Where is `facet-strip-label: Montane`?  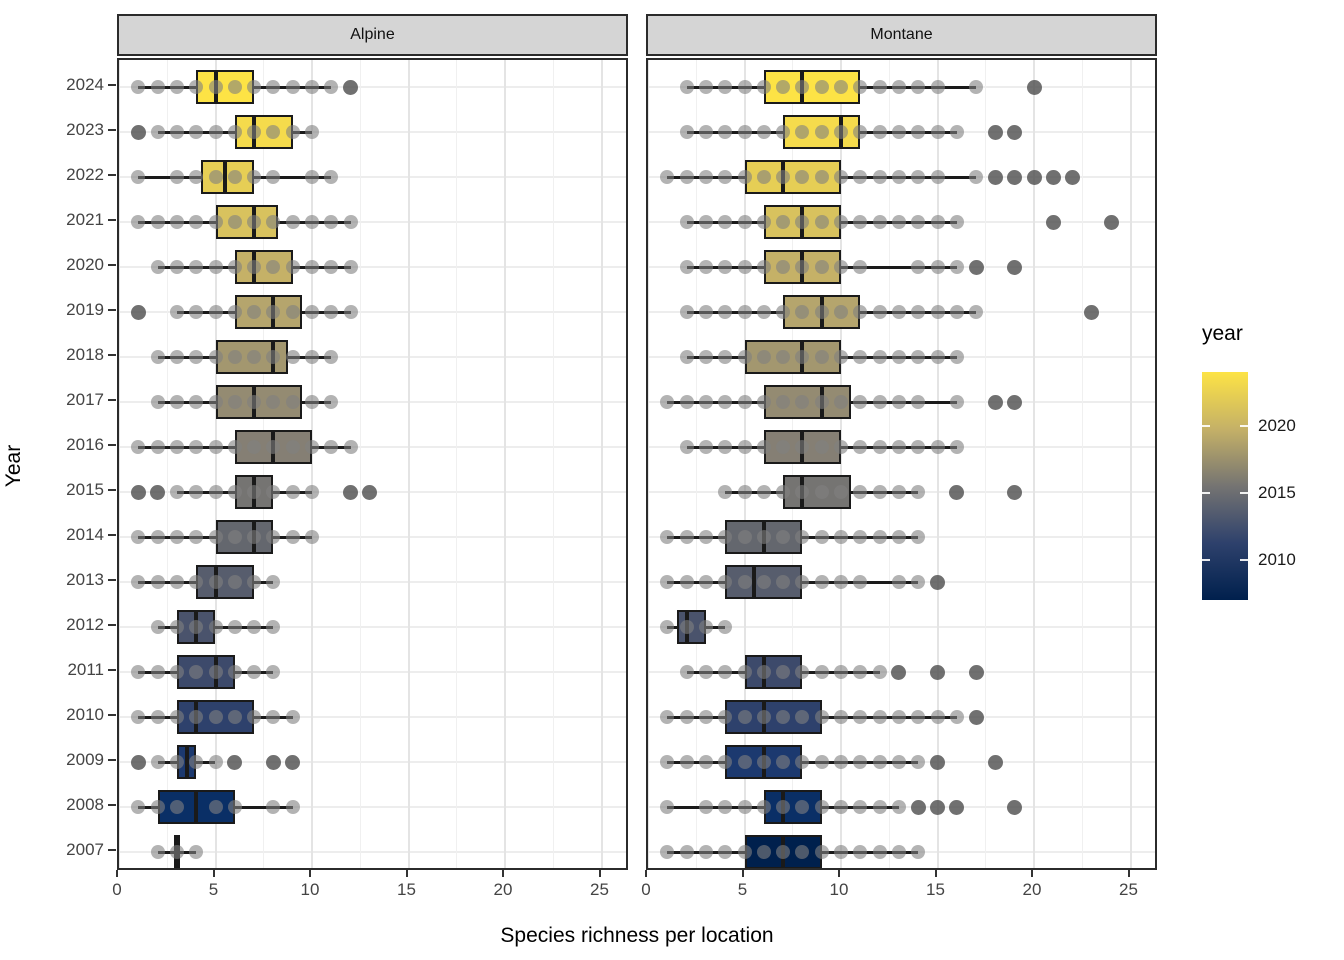
facet-strip-label: Montane is located at coordinates (901, 34).